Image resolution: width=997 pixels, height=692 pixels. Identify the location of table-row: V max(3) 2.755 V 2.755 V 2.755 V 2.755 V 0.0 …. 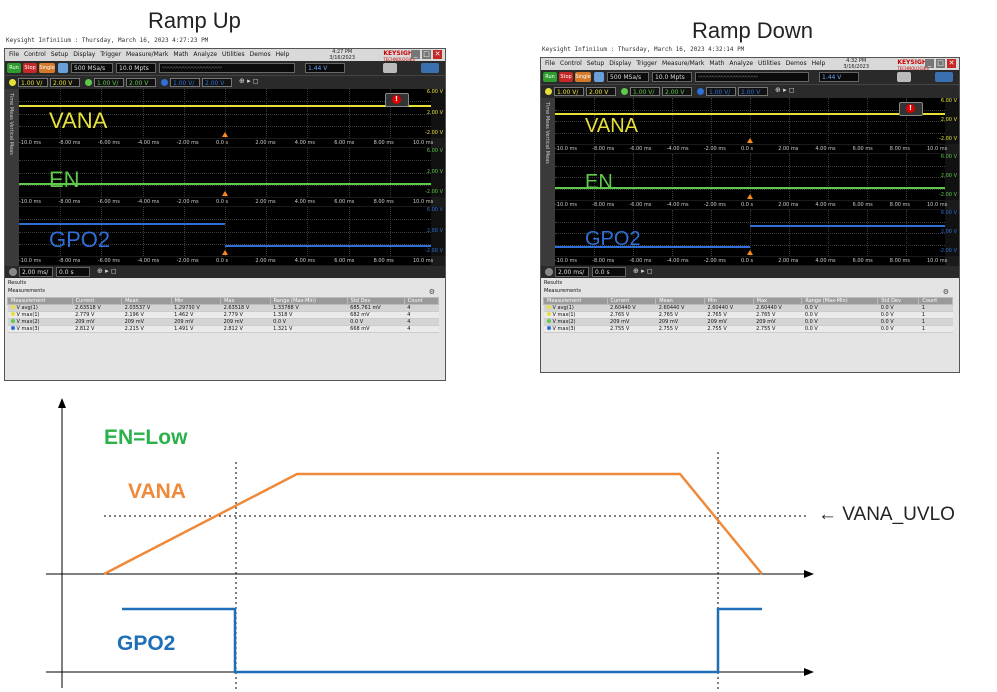
(748, 329).